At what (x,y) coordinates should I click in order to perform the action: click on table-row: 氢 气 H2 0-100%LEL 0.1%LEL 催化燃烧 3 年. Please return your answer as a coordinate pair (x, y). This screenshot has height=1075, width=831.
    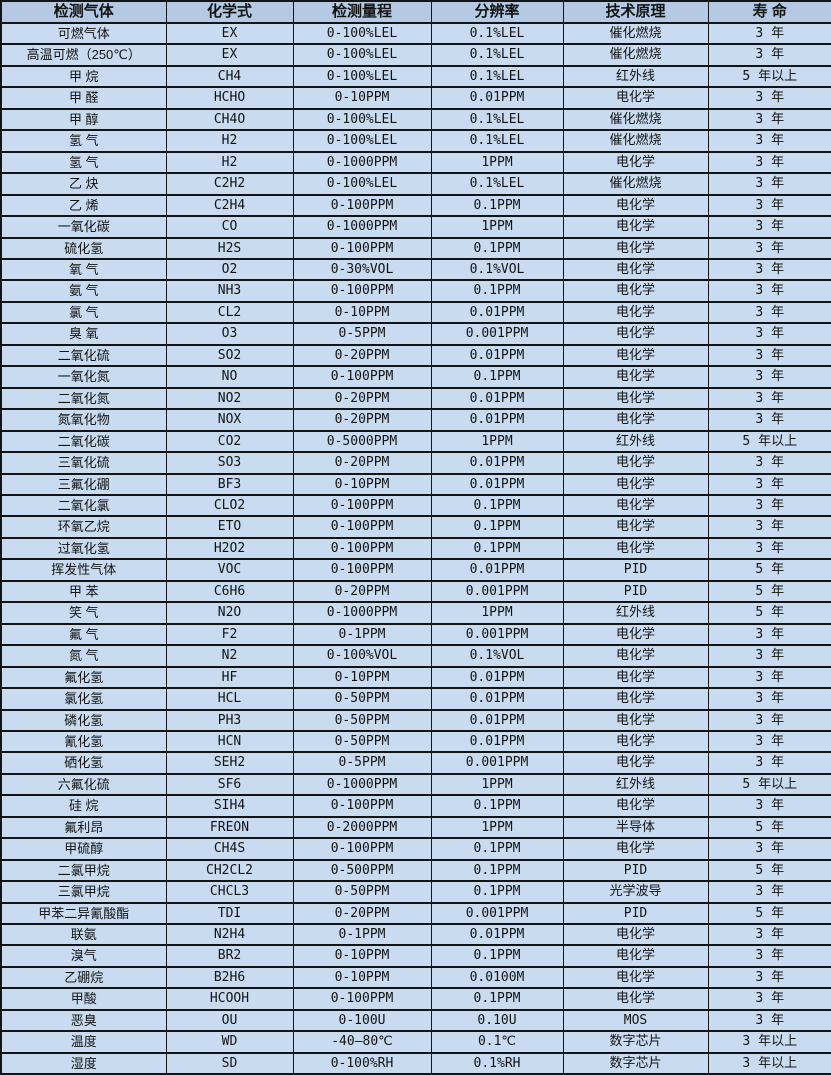
    Looking at the image, I should click on (415, 141).